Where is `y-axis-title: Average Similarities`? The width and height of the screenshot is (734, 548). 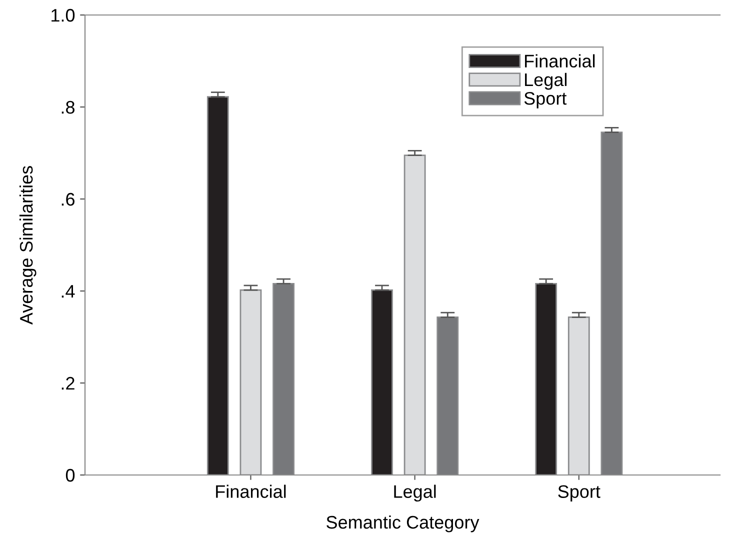
y-axis-title: Average Similarities is located at coordinates (27, 245).